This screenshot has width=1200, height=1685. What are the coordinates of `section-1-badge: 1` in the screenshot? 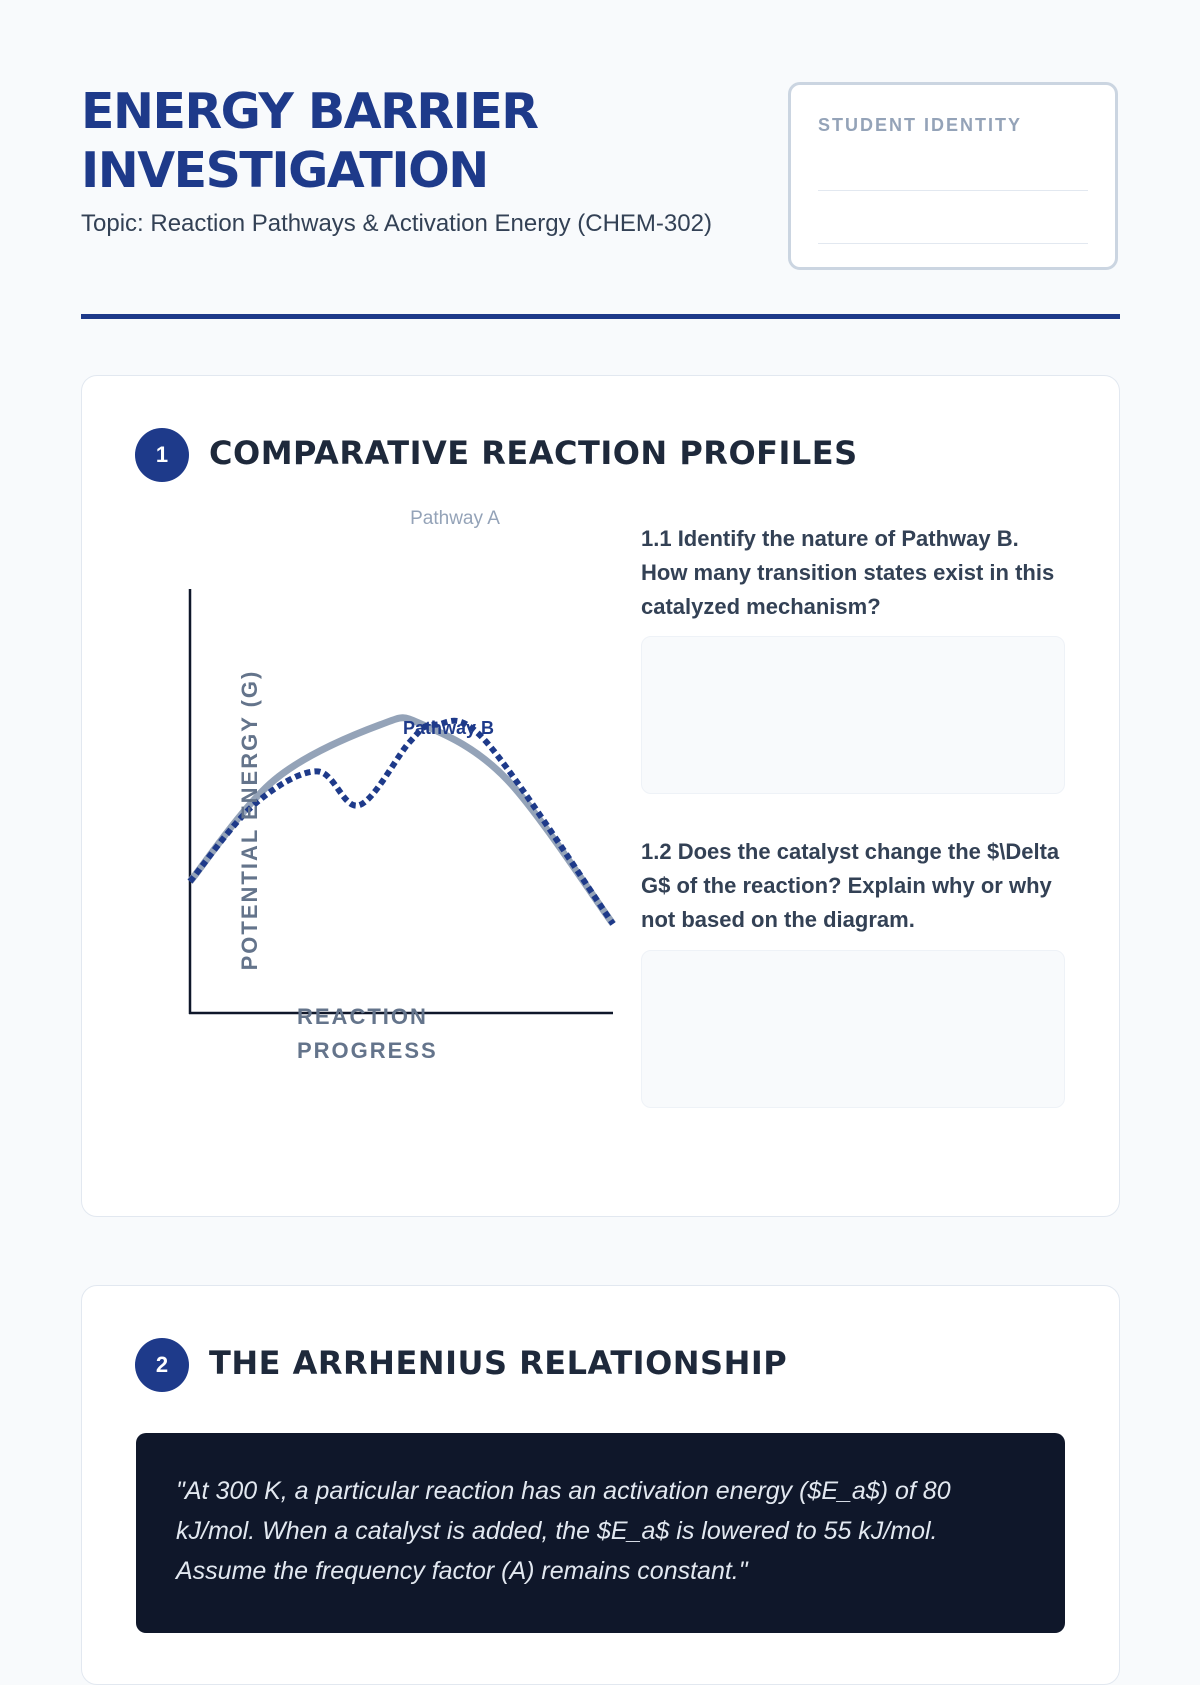 It's located at (162, 455).